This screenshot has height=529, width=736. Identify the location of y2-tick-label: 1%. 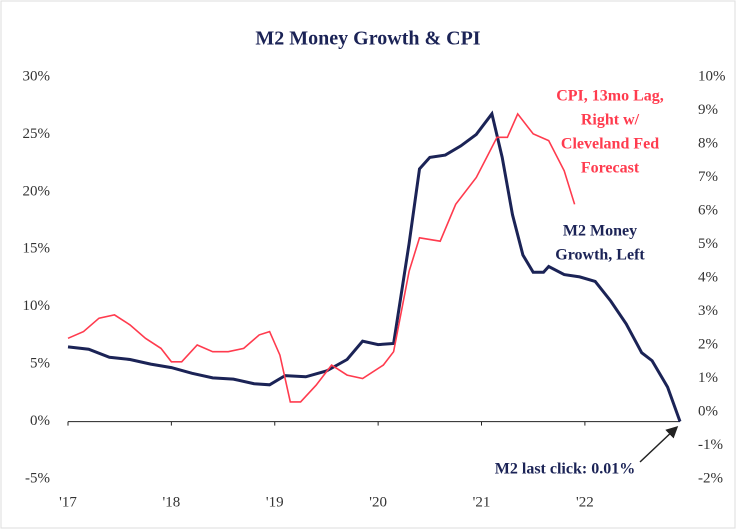
(708, 378).